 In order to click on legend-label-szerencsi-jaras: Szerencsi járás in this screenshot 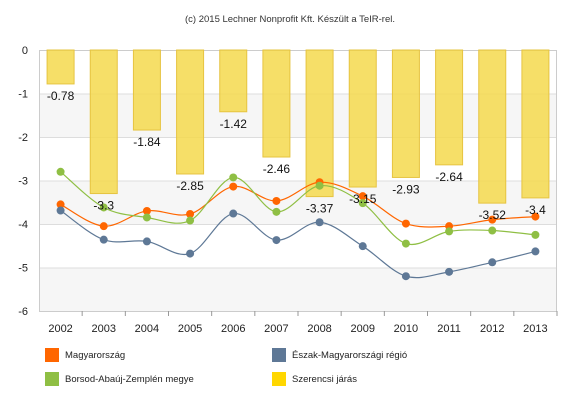, I will do `click(324, 379)`.